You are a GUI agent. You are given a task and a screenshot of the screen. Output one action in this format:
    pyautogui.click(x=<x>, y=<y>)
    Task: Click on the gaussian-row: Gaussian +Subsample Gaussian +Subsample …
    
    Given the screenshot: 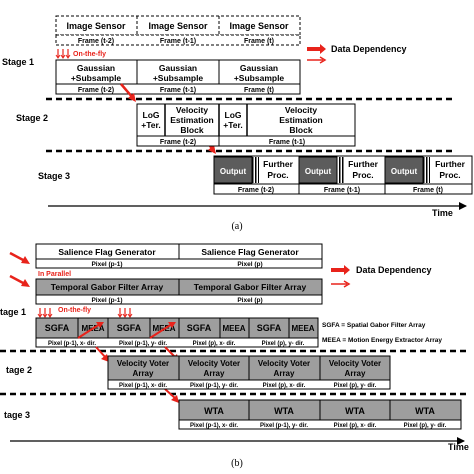 What is the action you would take?
    pyautogui.click(x=178, y=77)
    